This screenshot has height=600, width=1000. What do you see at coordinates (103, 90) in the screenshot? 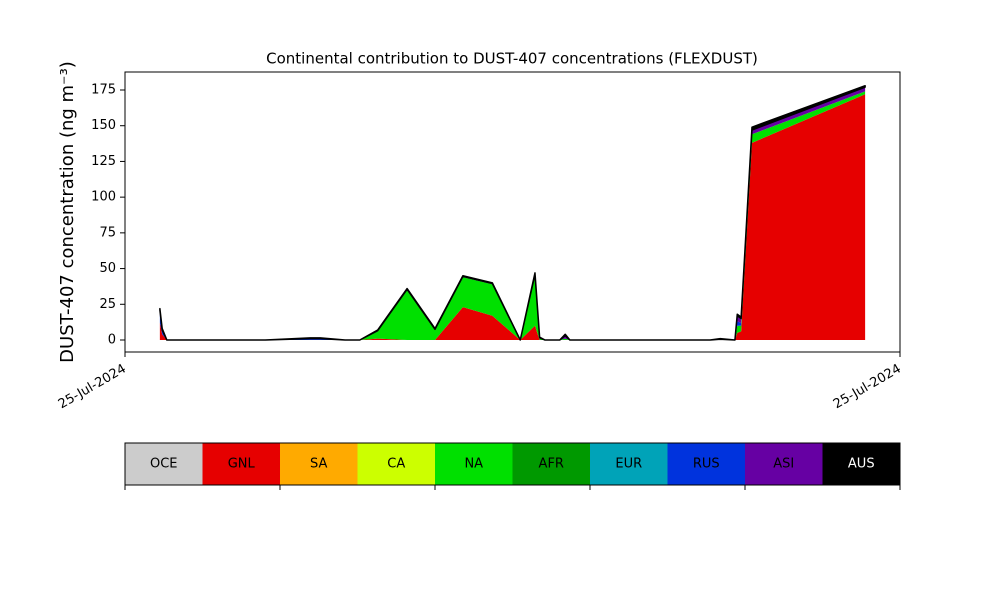
I see `y-tick-label: 175` at bounding box center [103, 90].